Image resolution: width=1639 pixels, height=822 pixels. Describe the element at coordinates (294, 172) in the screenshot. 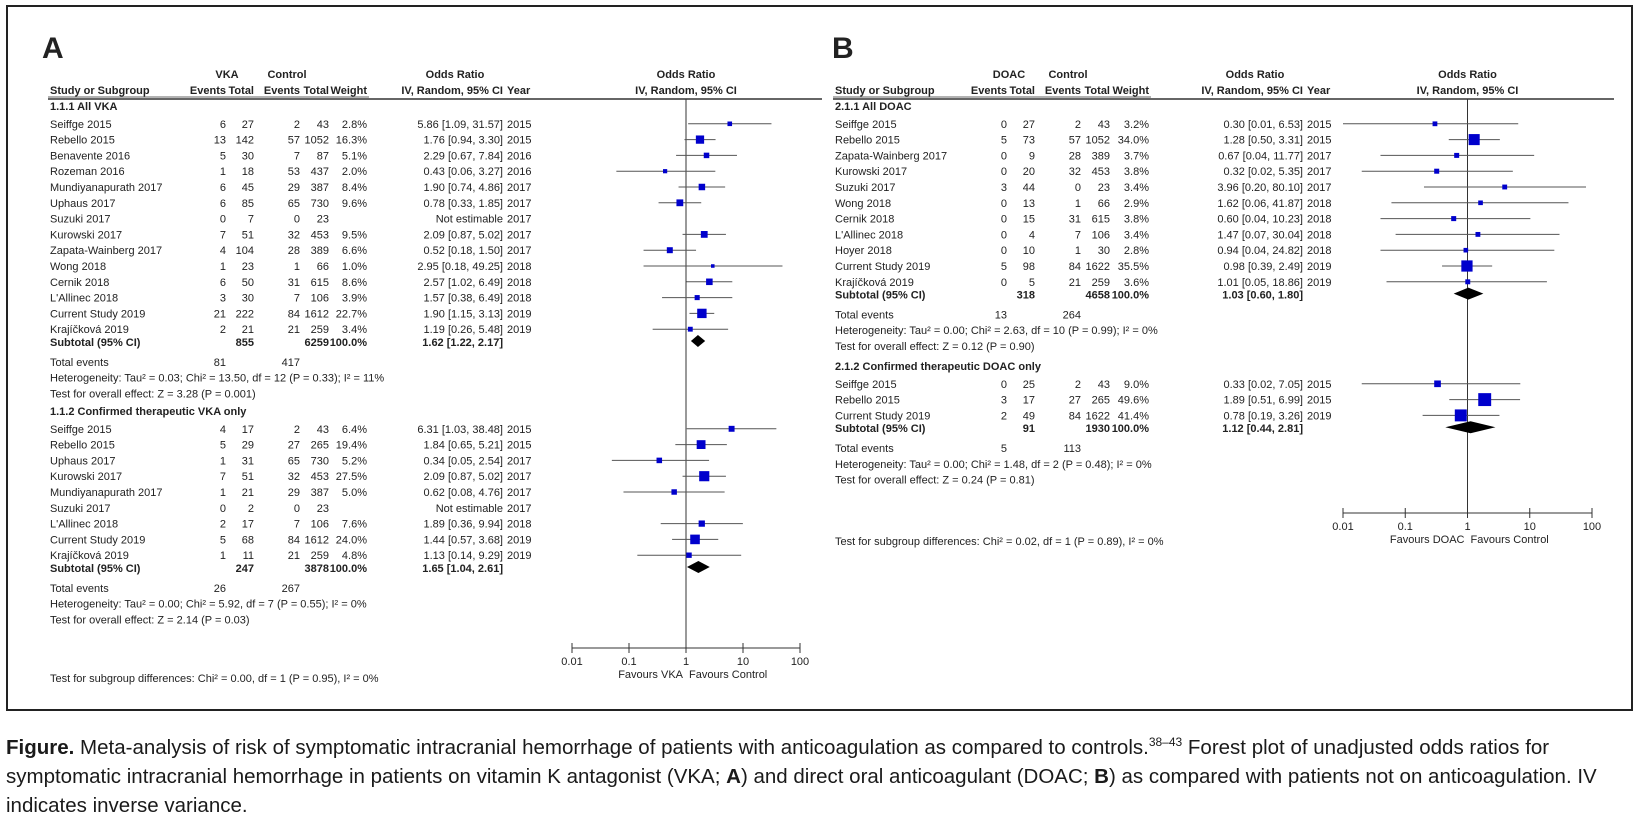

I see `panel-a-subgroup-1-study-events-2: 53` at that location.